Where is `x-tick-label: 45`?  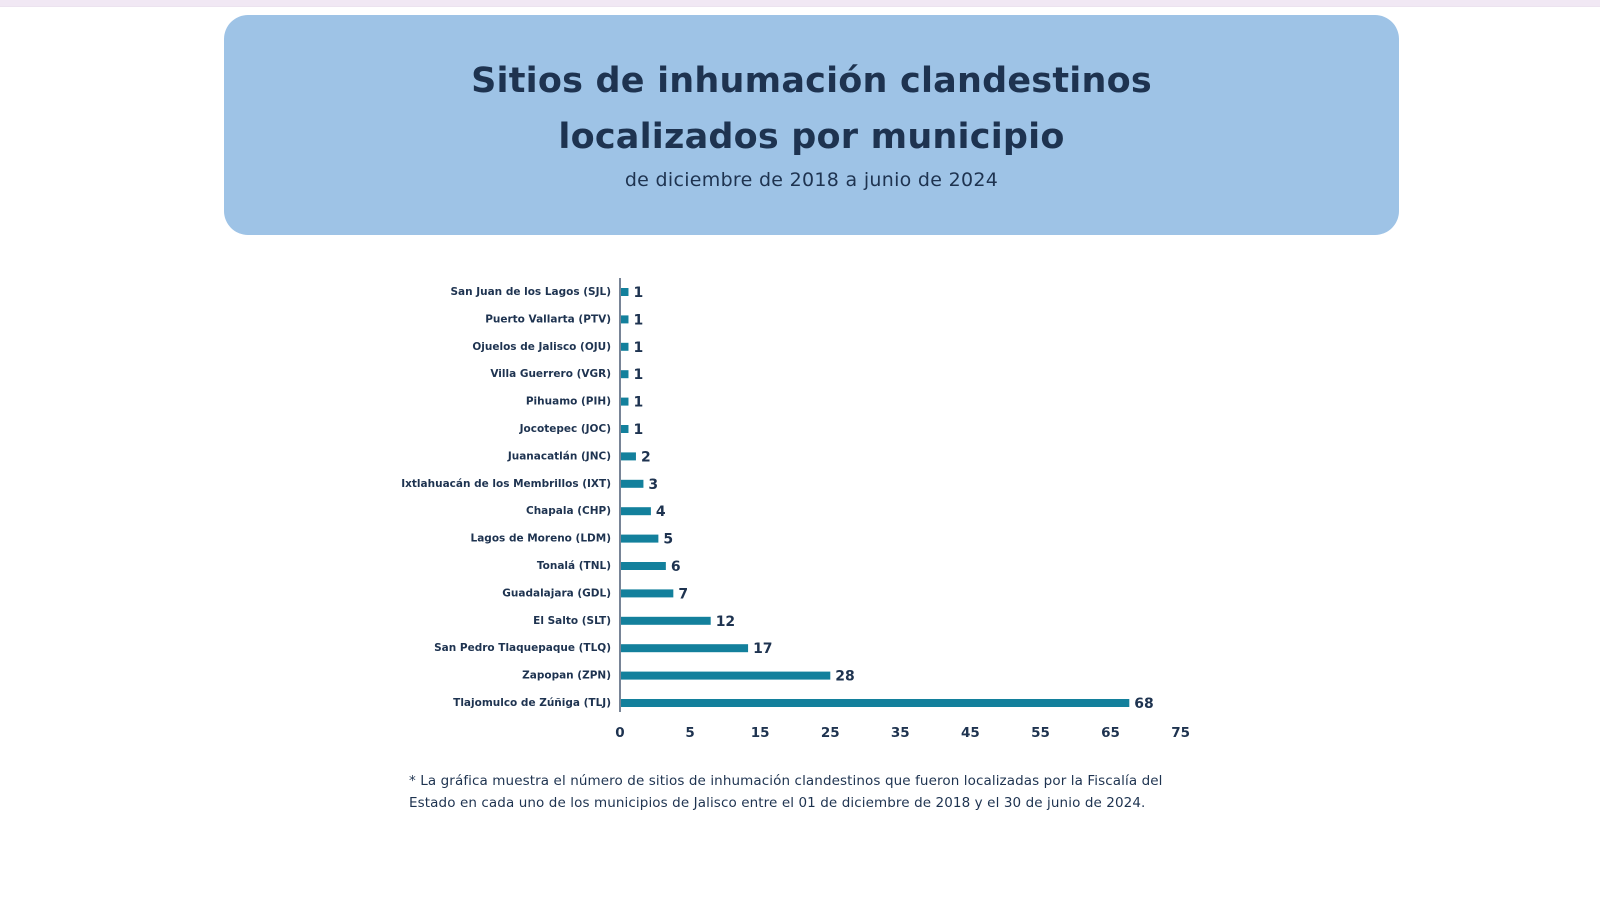 x-tick-label: 45 is located at coordinates (970, 733).